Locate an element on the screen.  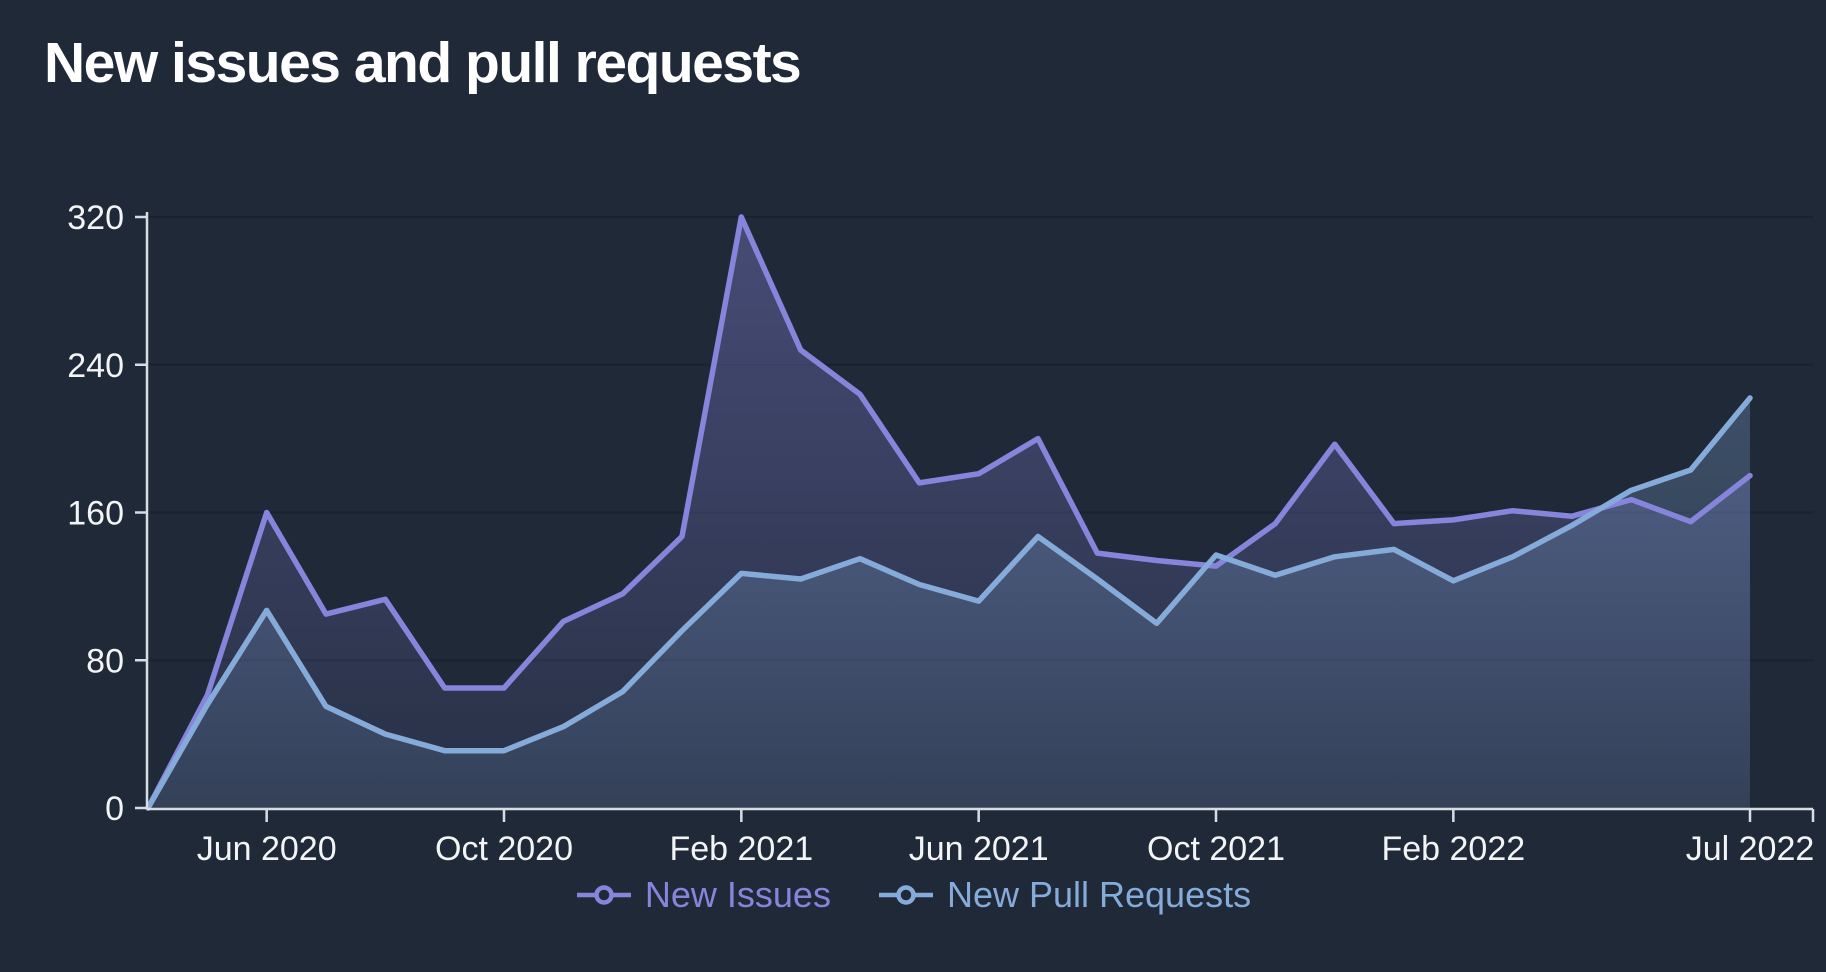
x-tick-label-jul-2022: Jul 2022 is located at coordinates (1750, 849).